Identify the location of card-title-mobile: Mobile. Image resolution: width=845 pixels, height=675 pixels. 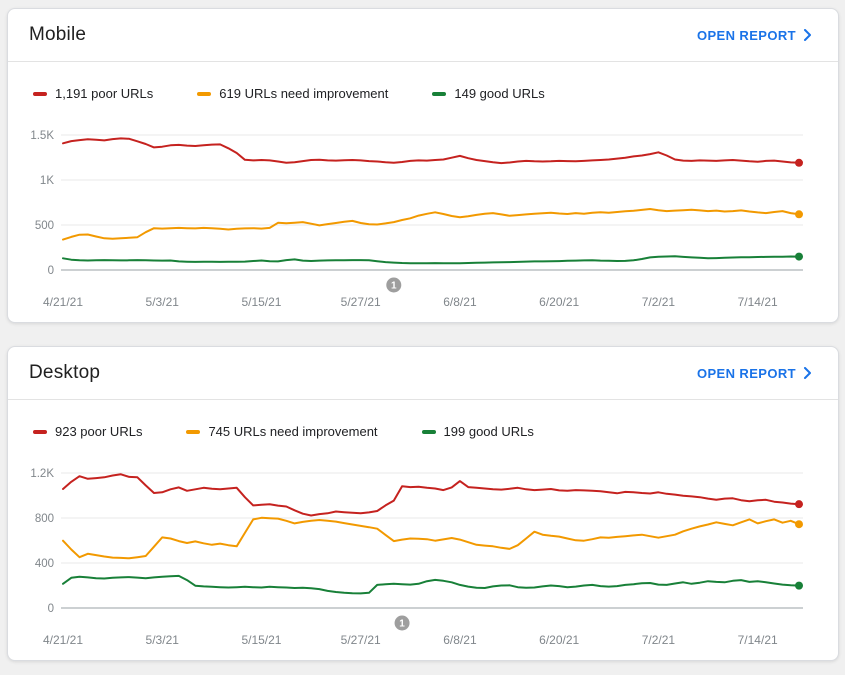
(58, 34).